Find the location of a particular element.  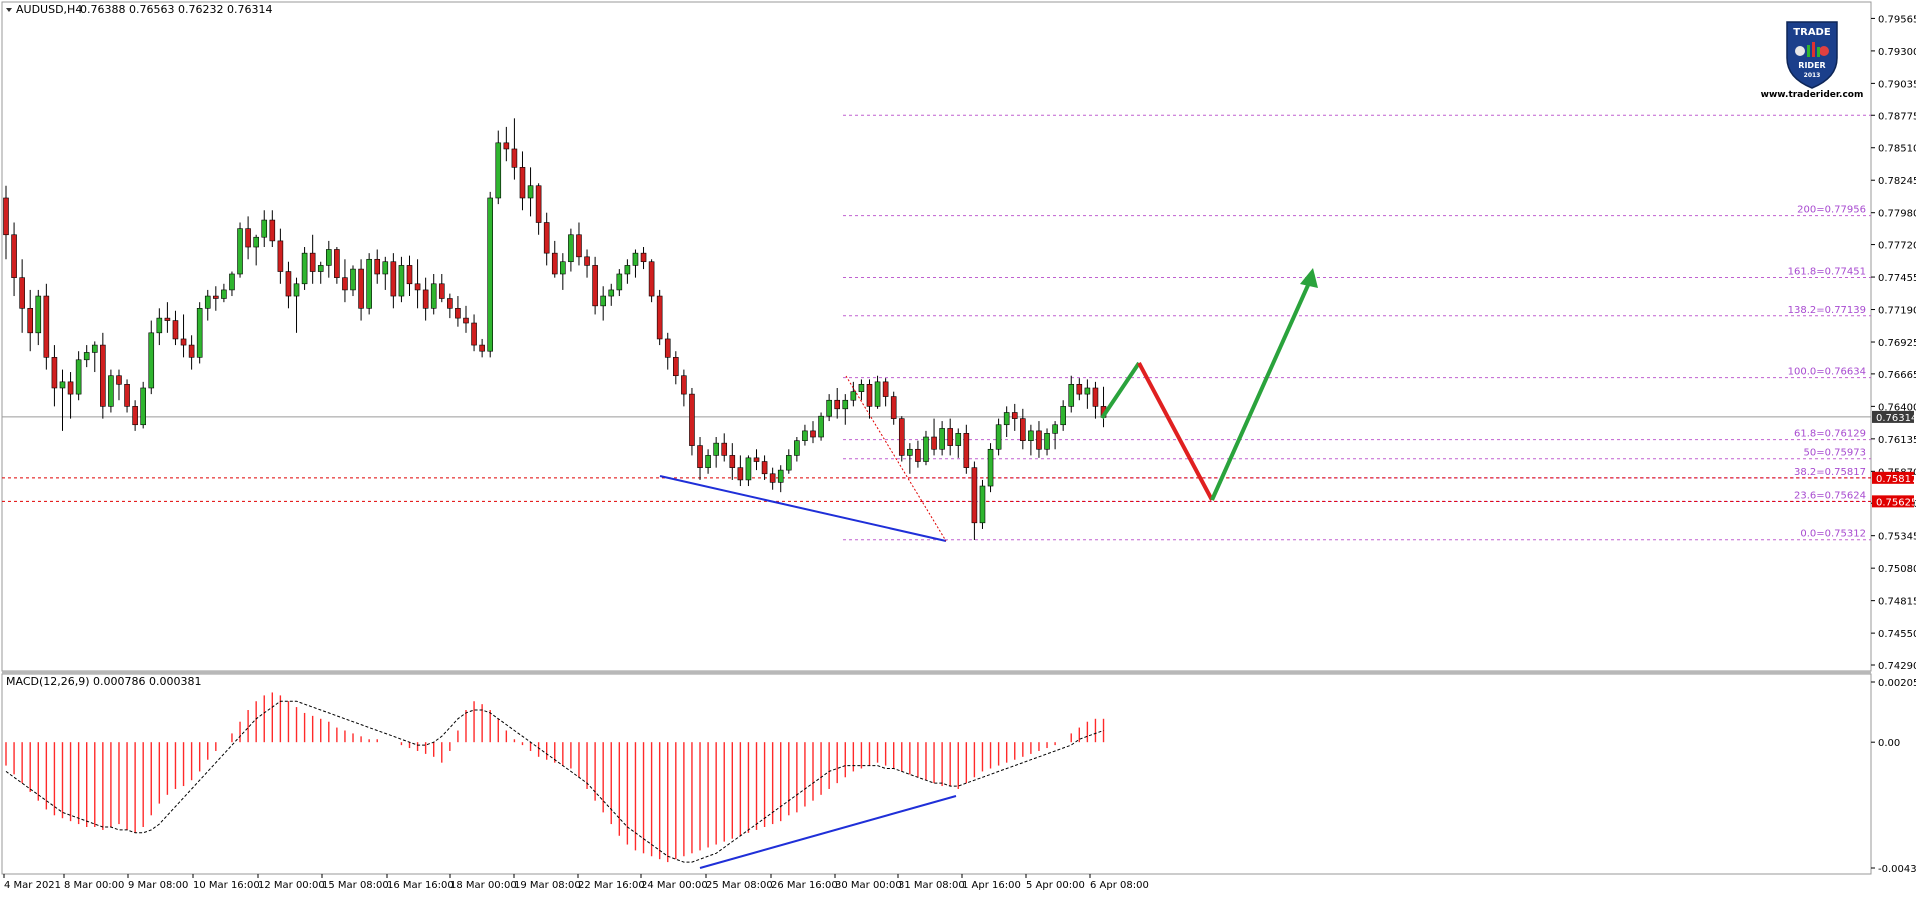

x-tick-label: 30 Mar 00:00 is located at coordinates (868, 885).